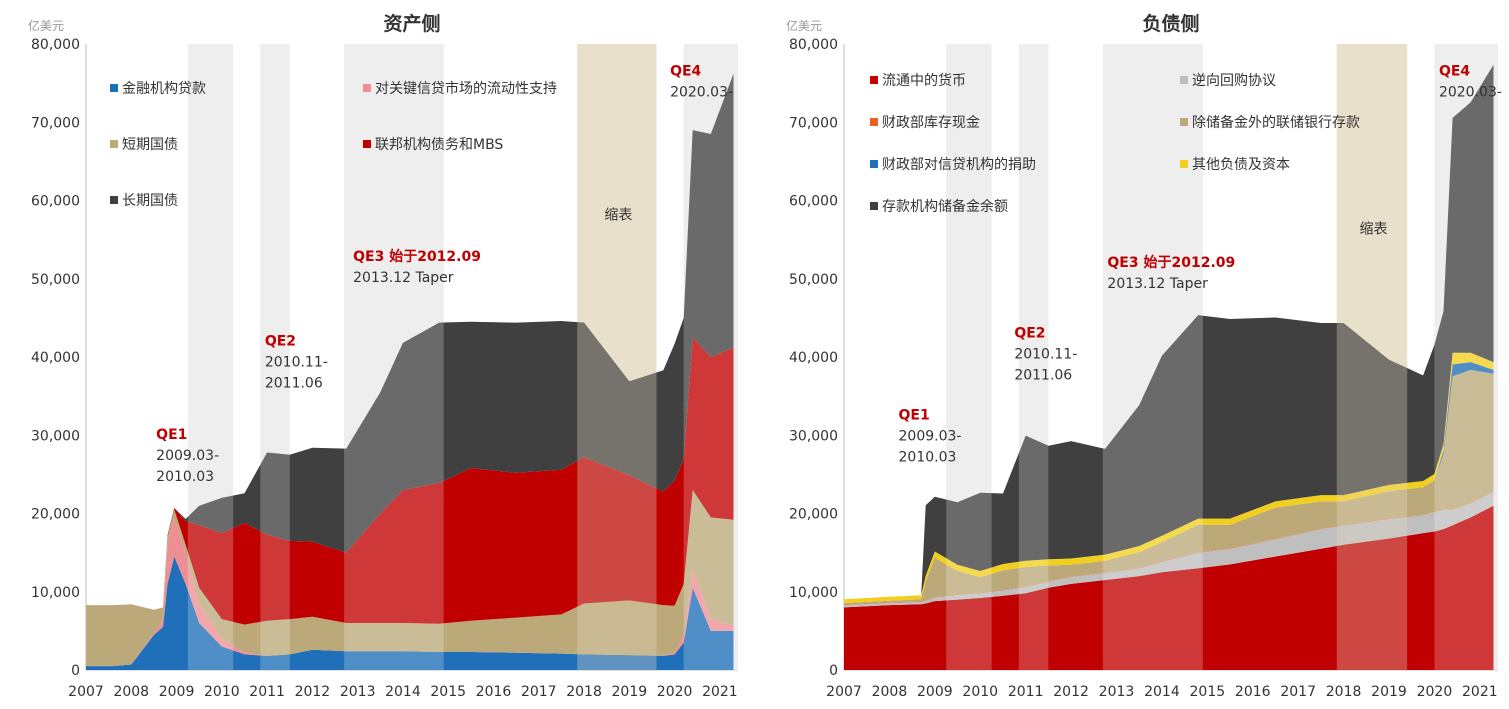 This screenshot has width=1509, height=709. Describe the element at coordinates (931, 123) in the screenshot. I see `legend-label: 财政部库存现金` at that location.